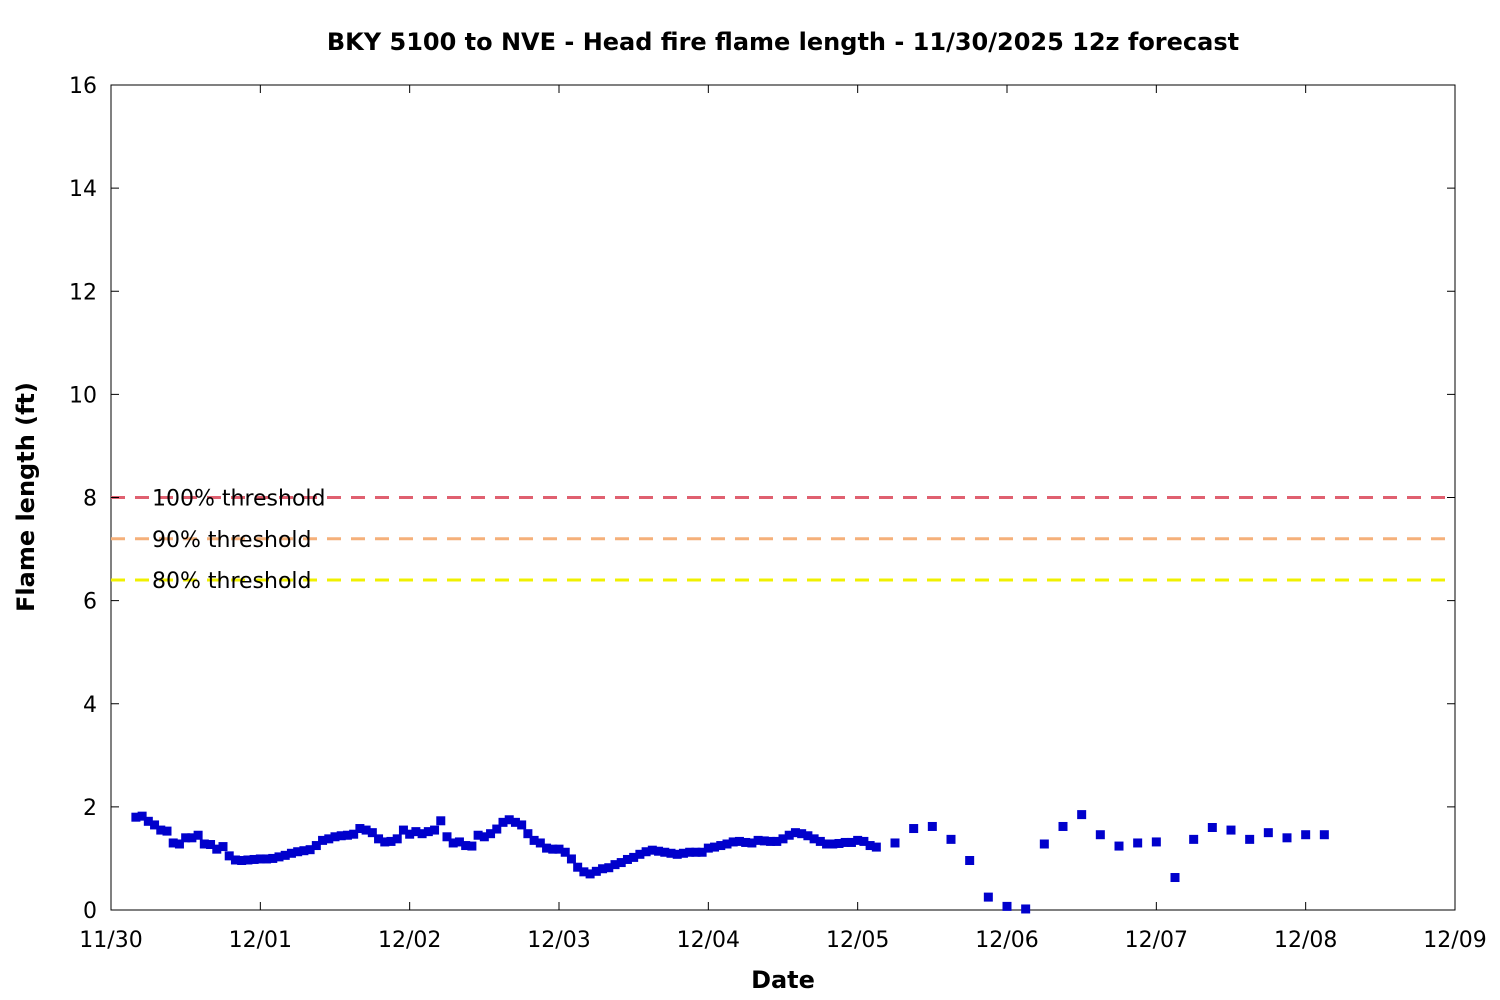  I want to click on x-tick-label: 12/06, so click(1006, 940).